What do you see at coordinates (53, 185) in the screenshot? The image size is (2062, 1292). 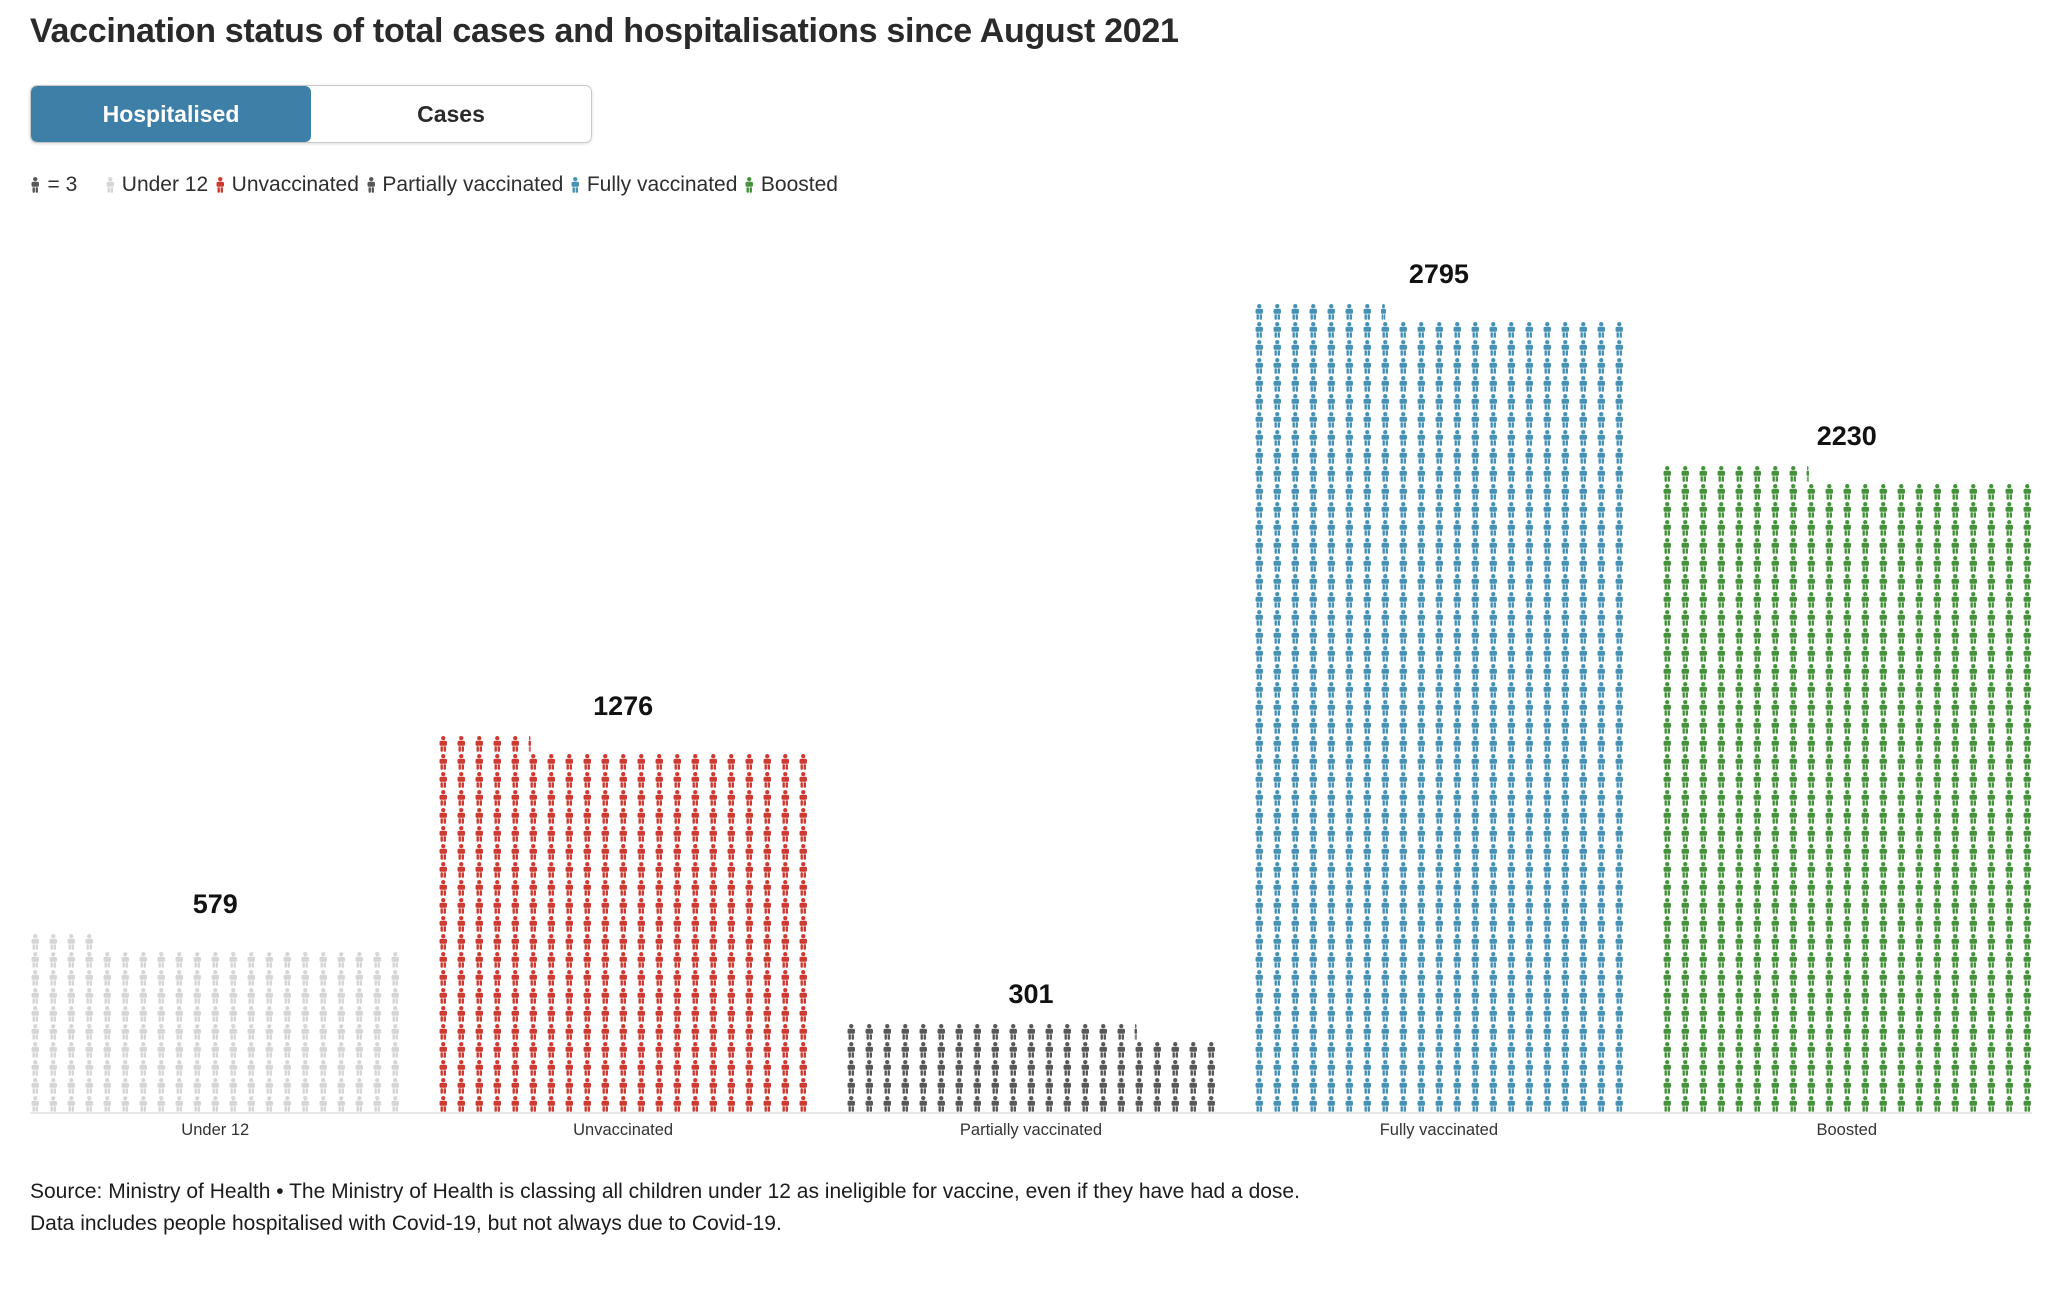 I see `legend-unit: = 3` at bounding box center [53, 185].